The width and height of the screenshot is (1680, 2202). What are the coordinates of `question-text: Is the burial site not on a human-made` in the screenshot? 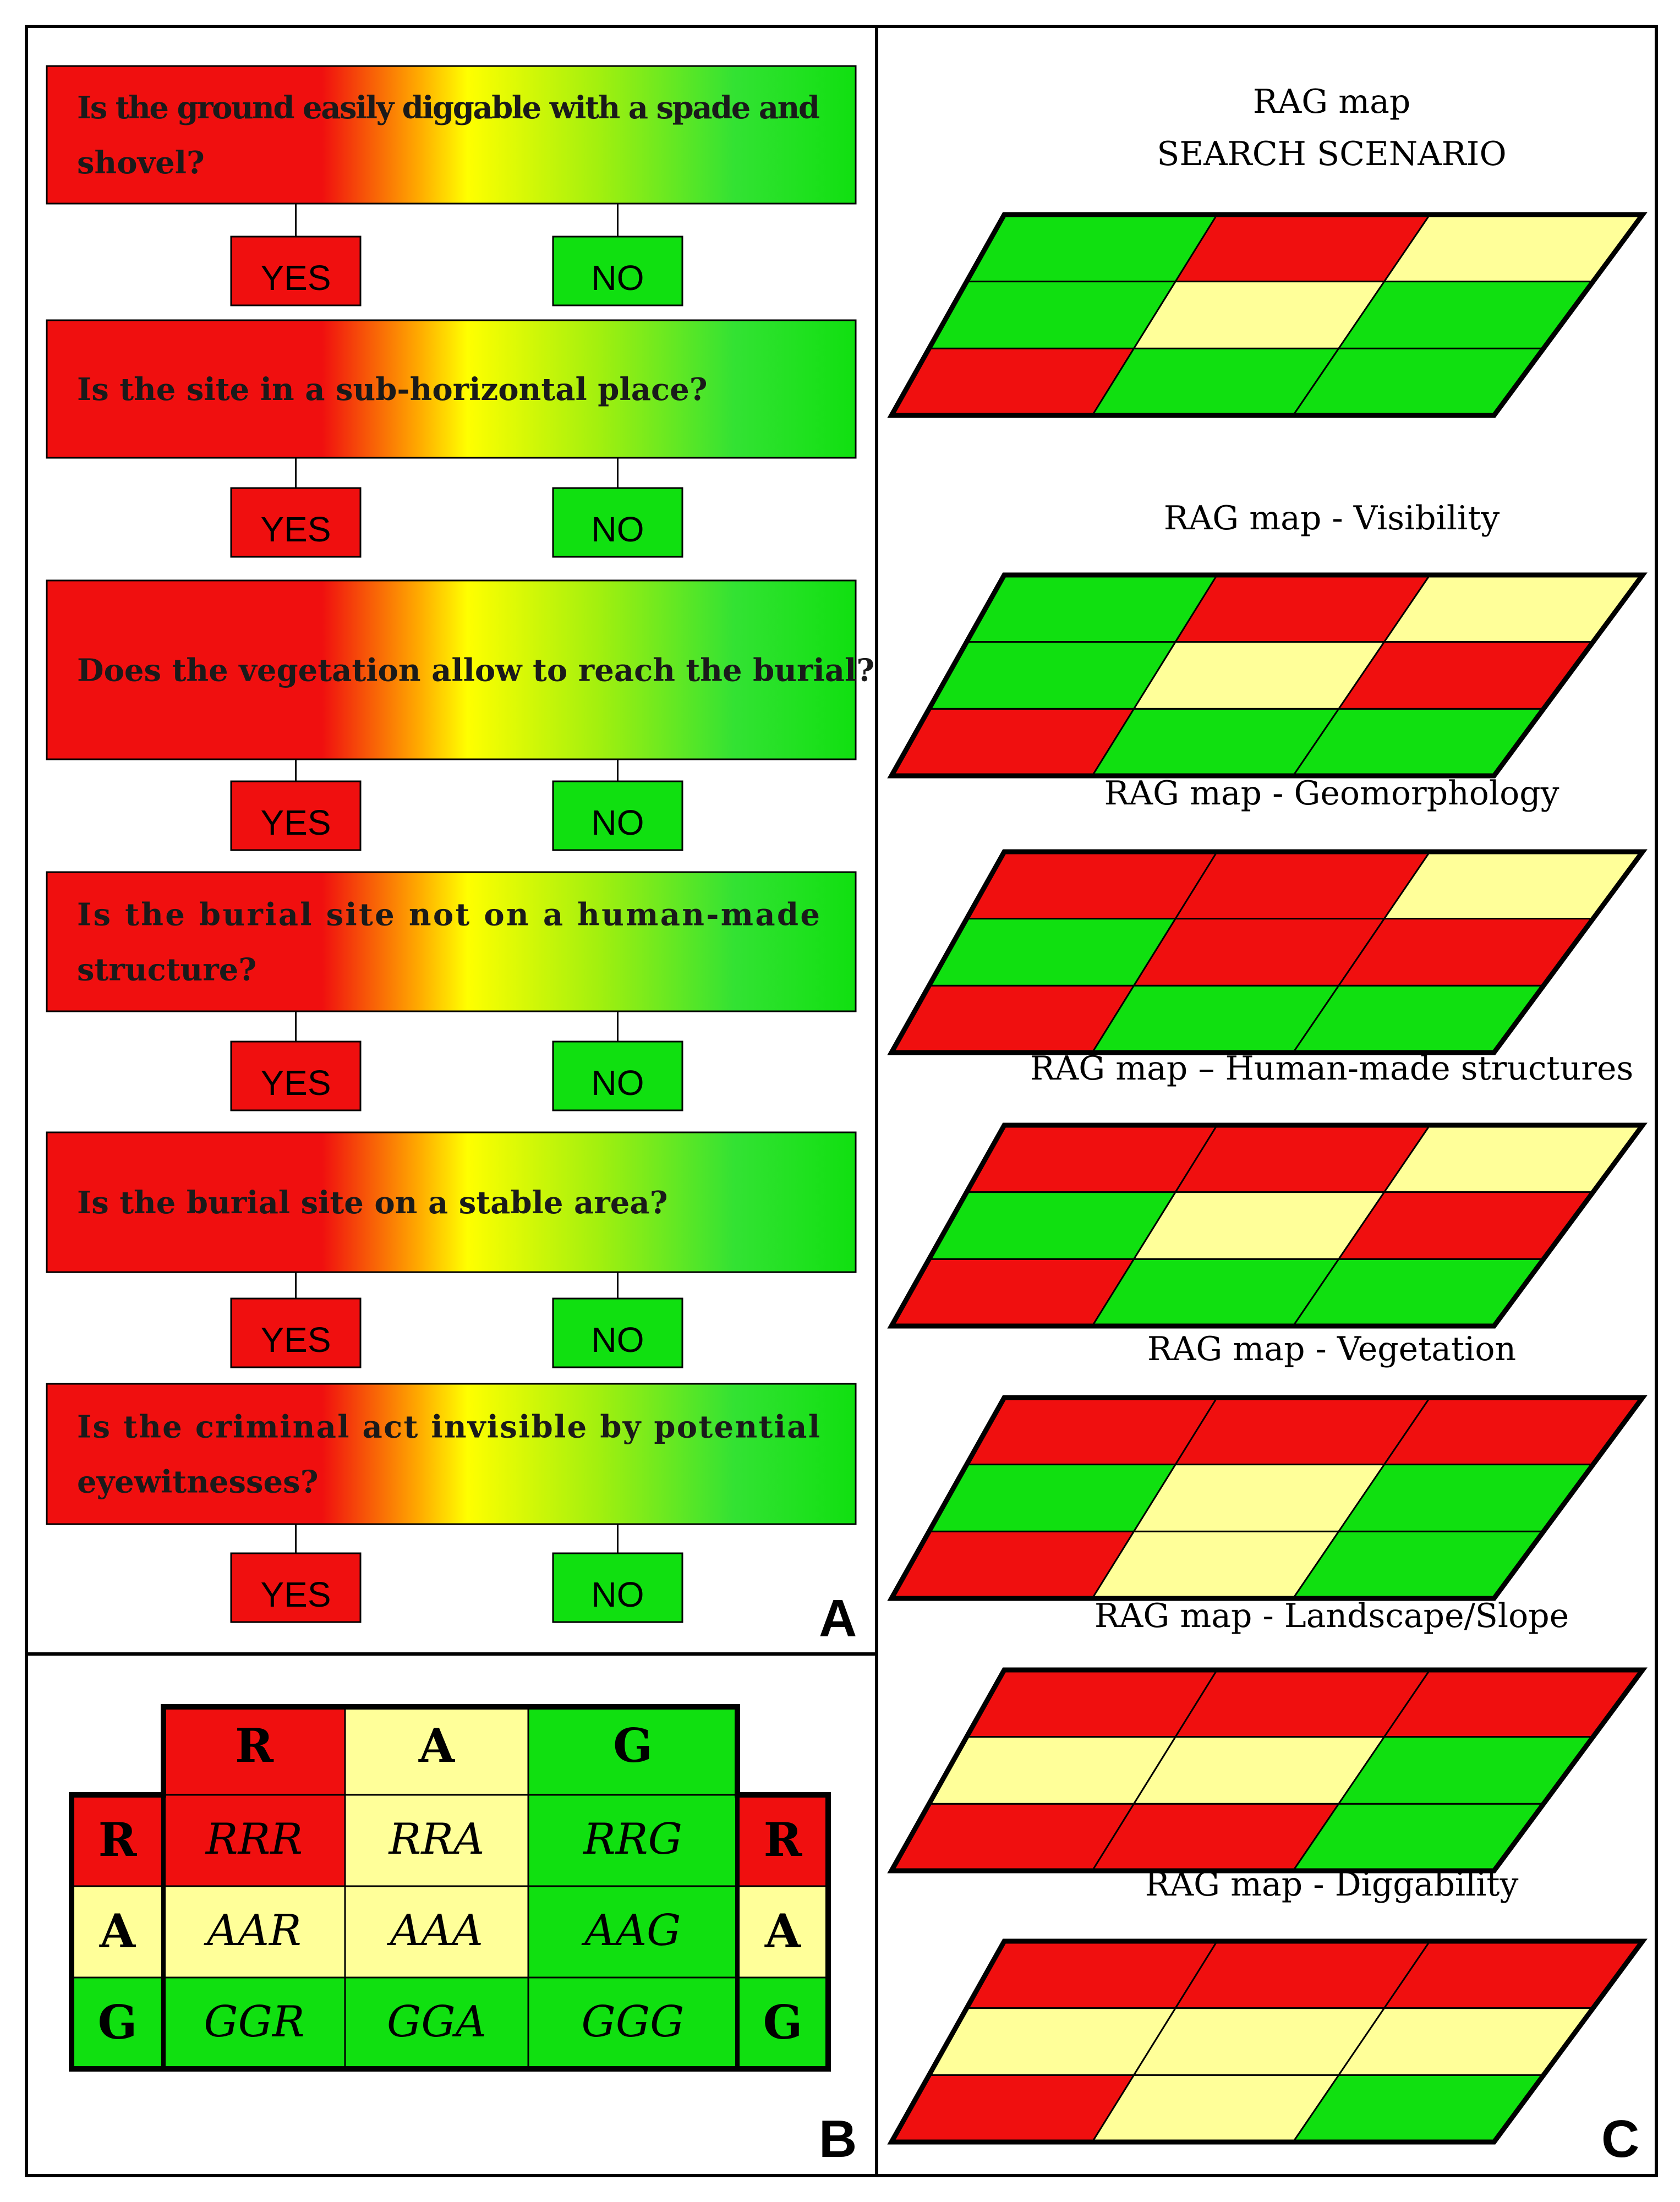 It's located at (448, 915).